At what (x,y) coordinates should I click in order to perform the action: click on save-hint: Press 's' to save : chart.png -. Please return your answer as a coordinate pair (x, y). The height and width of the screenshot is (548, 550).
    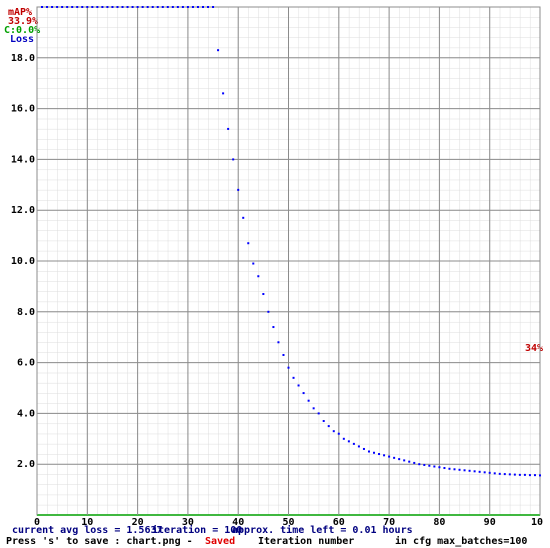
    Looking at the image, I should click on (99, 541).